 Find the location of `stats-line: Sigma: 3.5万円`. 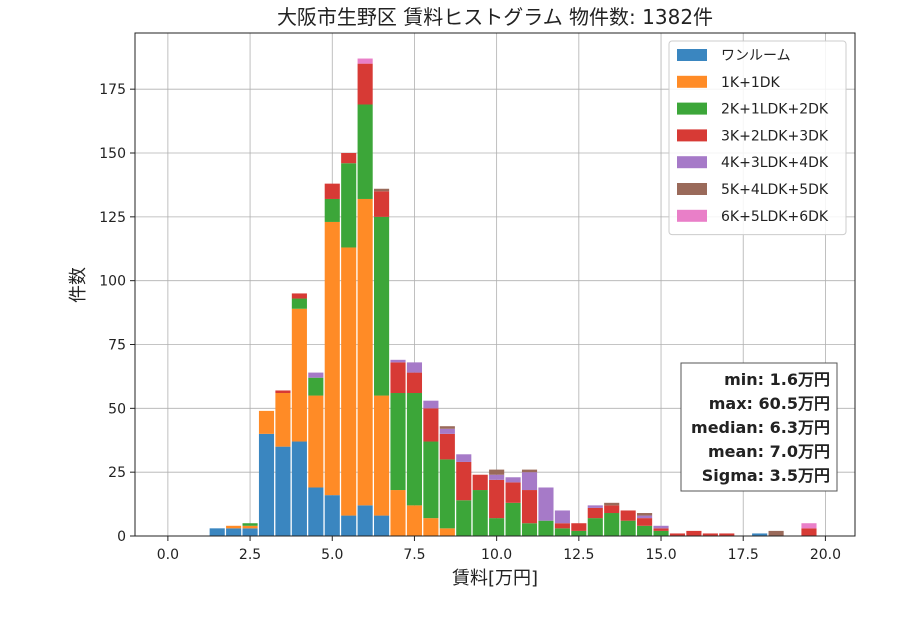

stats-line: Sigma: 3.5万円 is located at coordinates (766, 475).